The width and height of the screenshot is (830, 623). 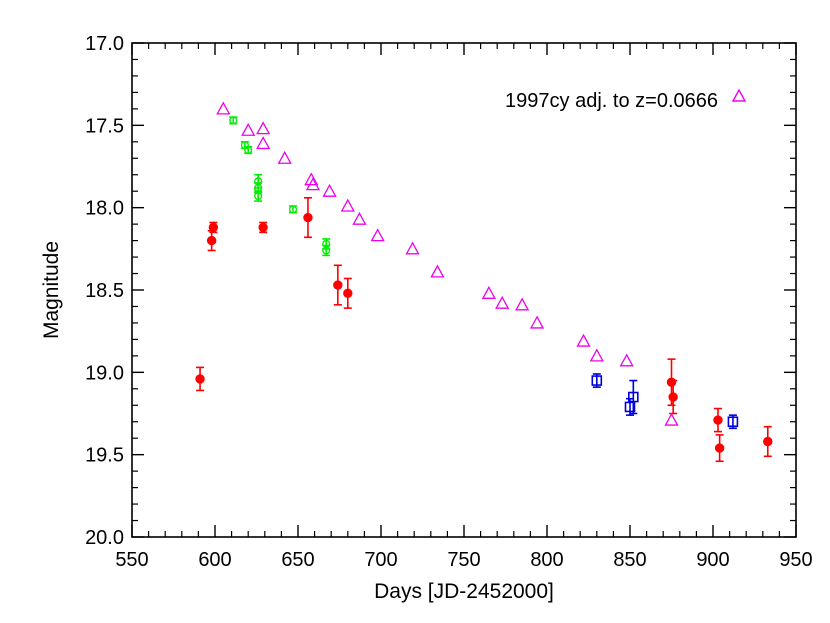 I want to click on y-axis-label: Magnitude, so click(x=51, y=290).